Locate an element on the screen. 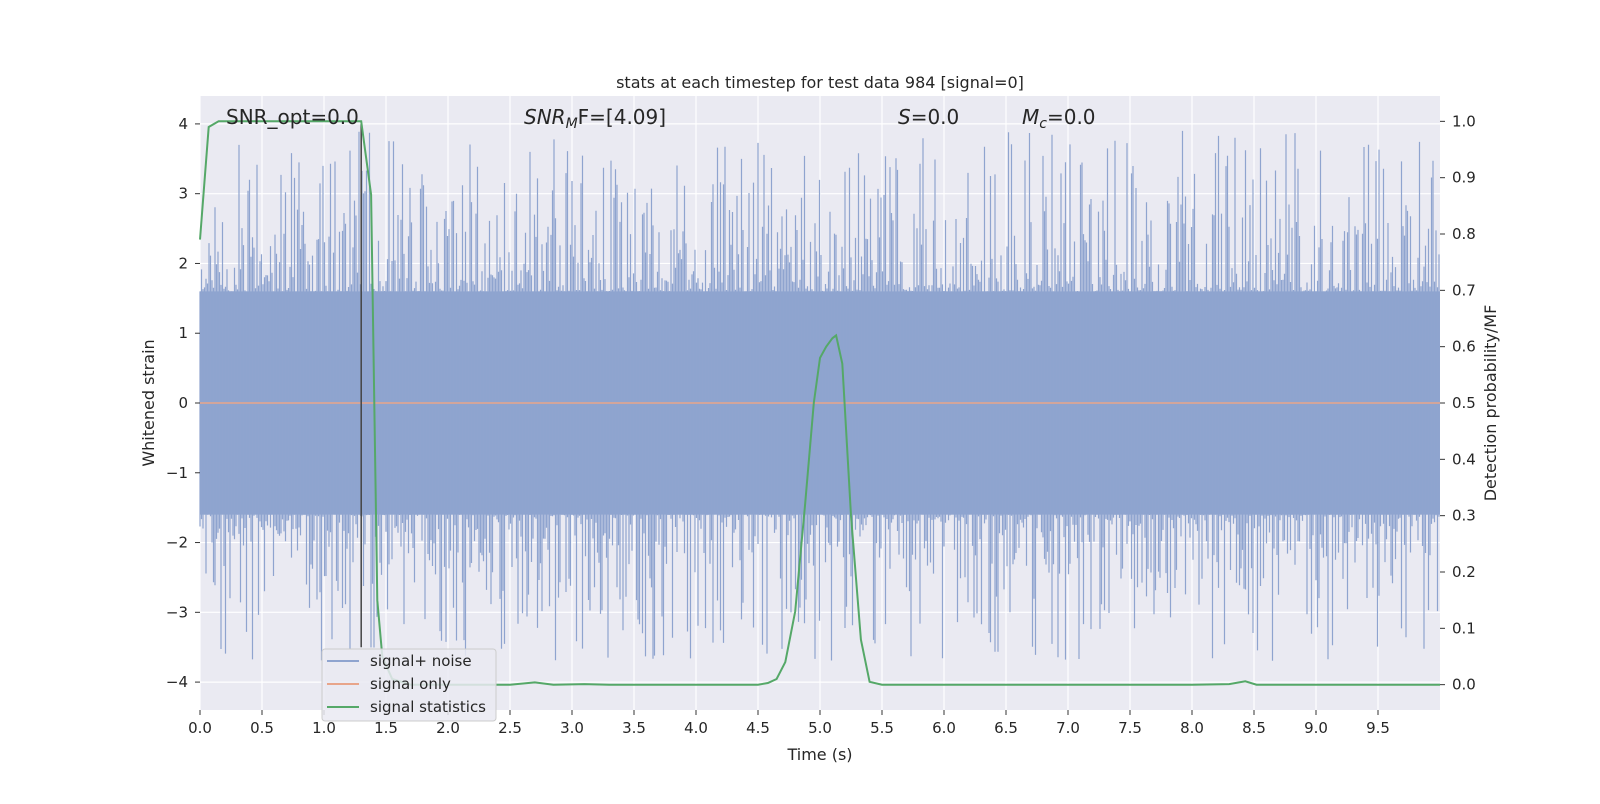  y2-tick-labels: 1.0 0.9 0.8 0.7 0.6 0.5 0.4 0.3 0.2 0.1 0.0 is located at coordinates (1458, 403).